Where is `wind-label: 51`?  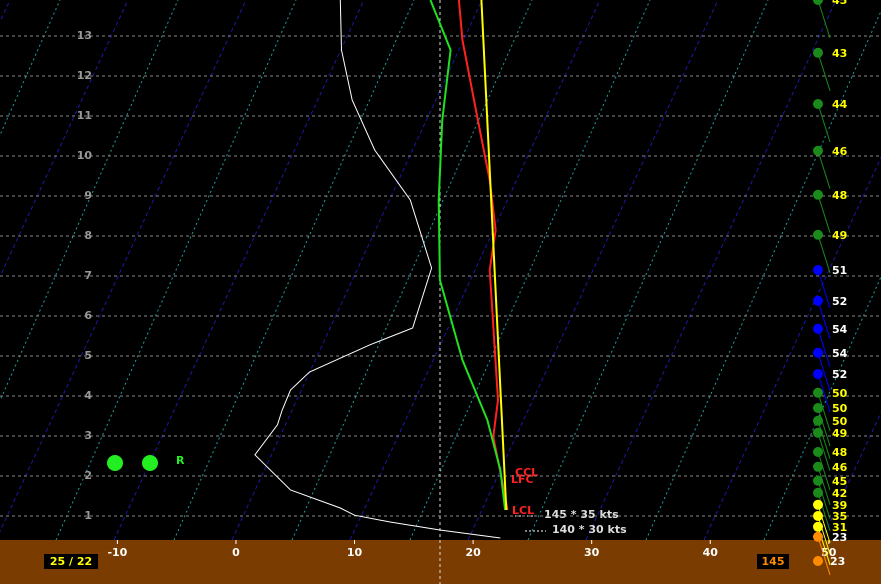 wind-label: 51 is located at coordinates (839, 270).